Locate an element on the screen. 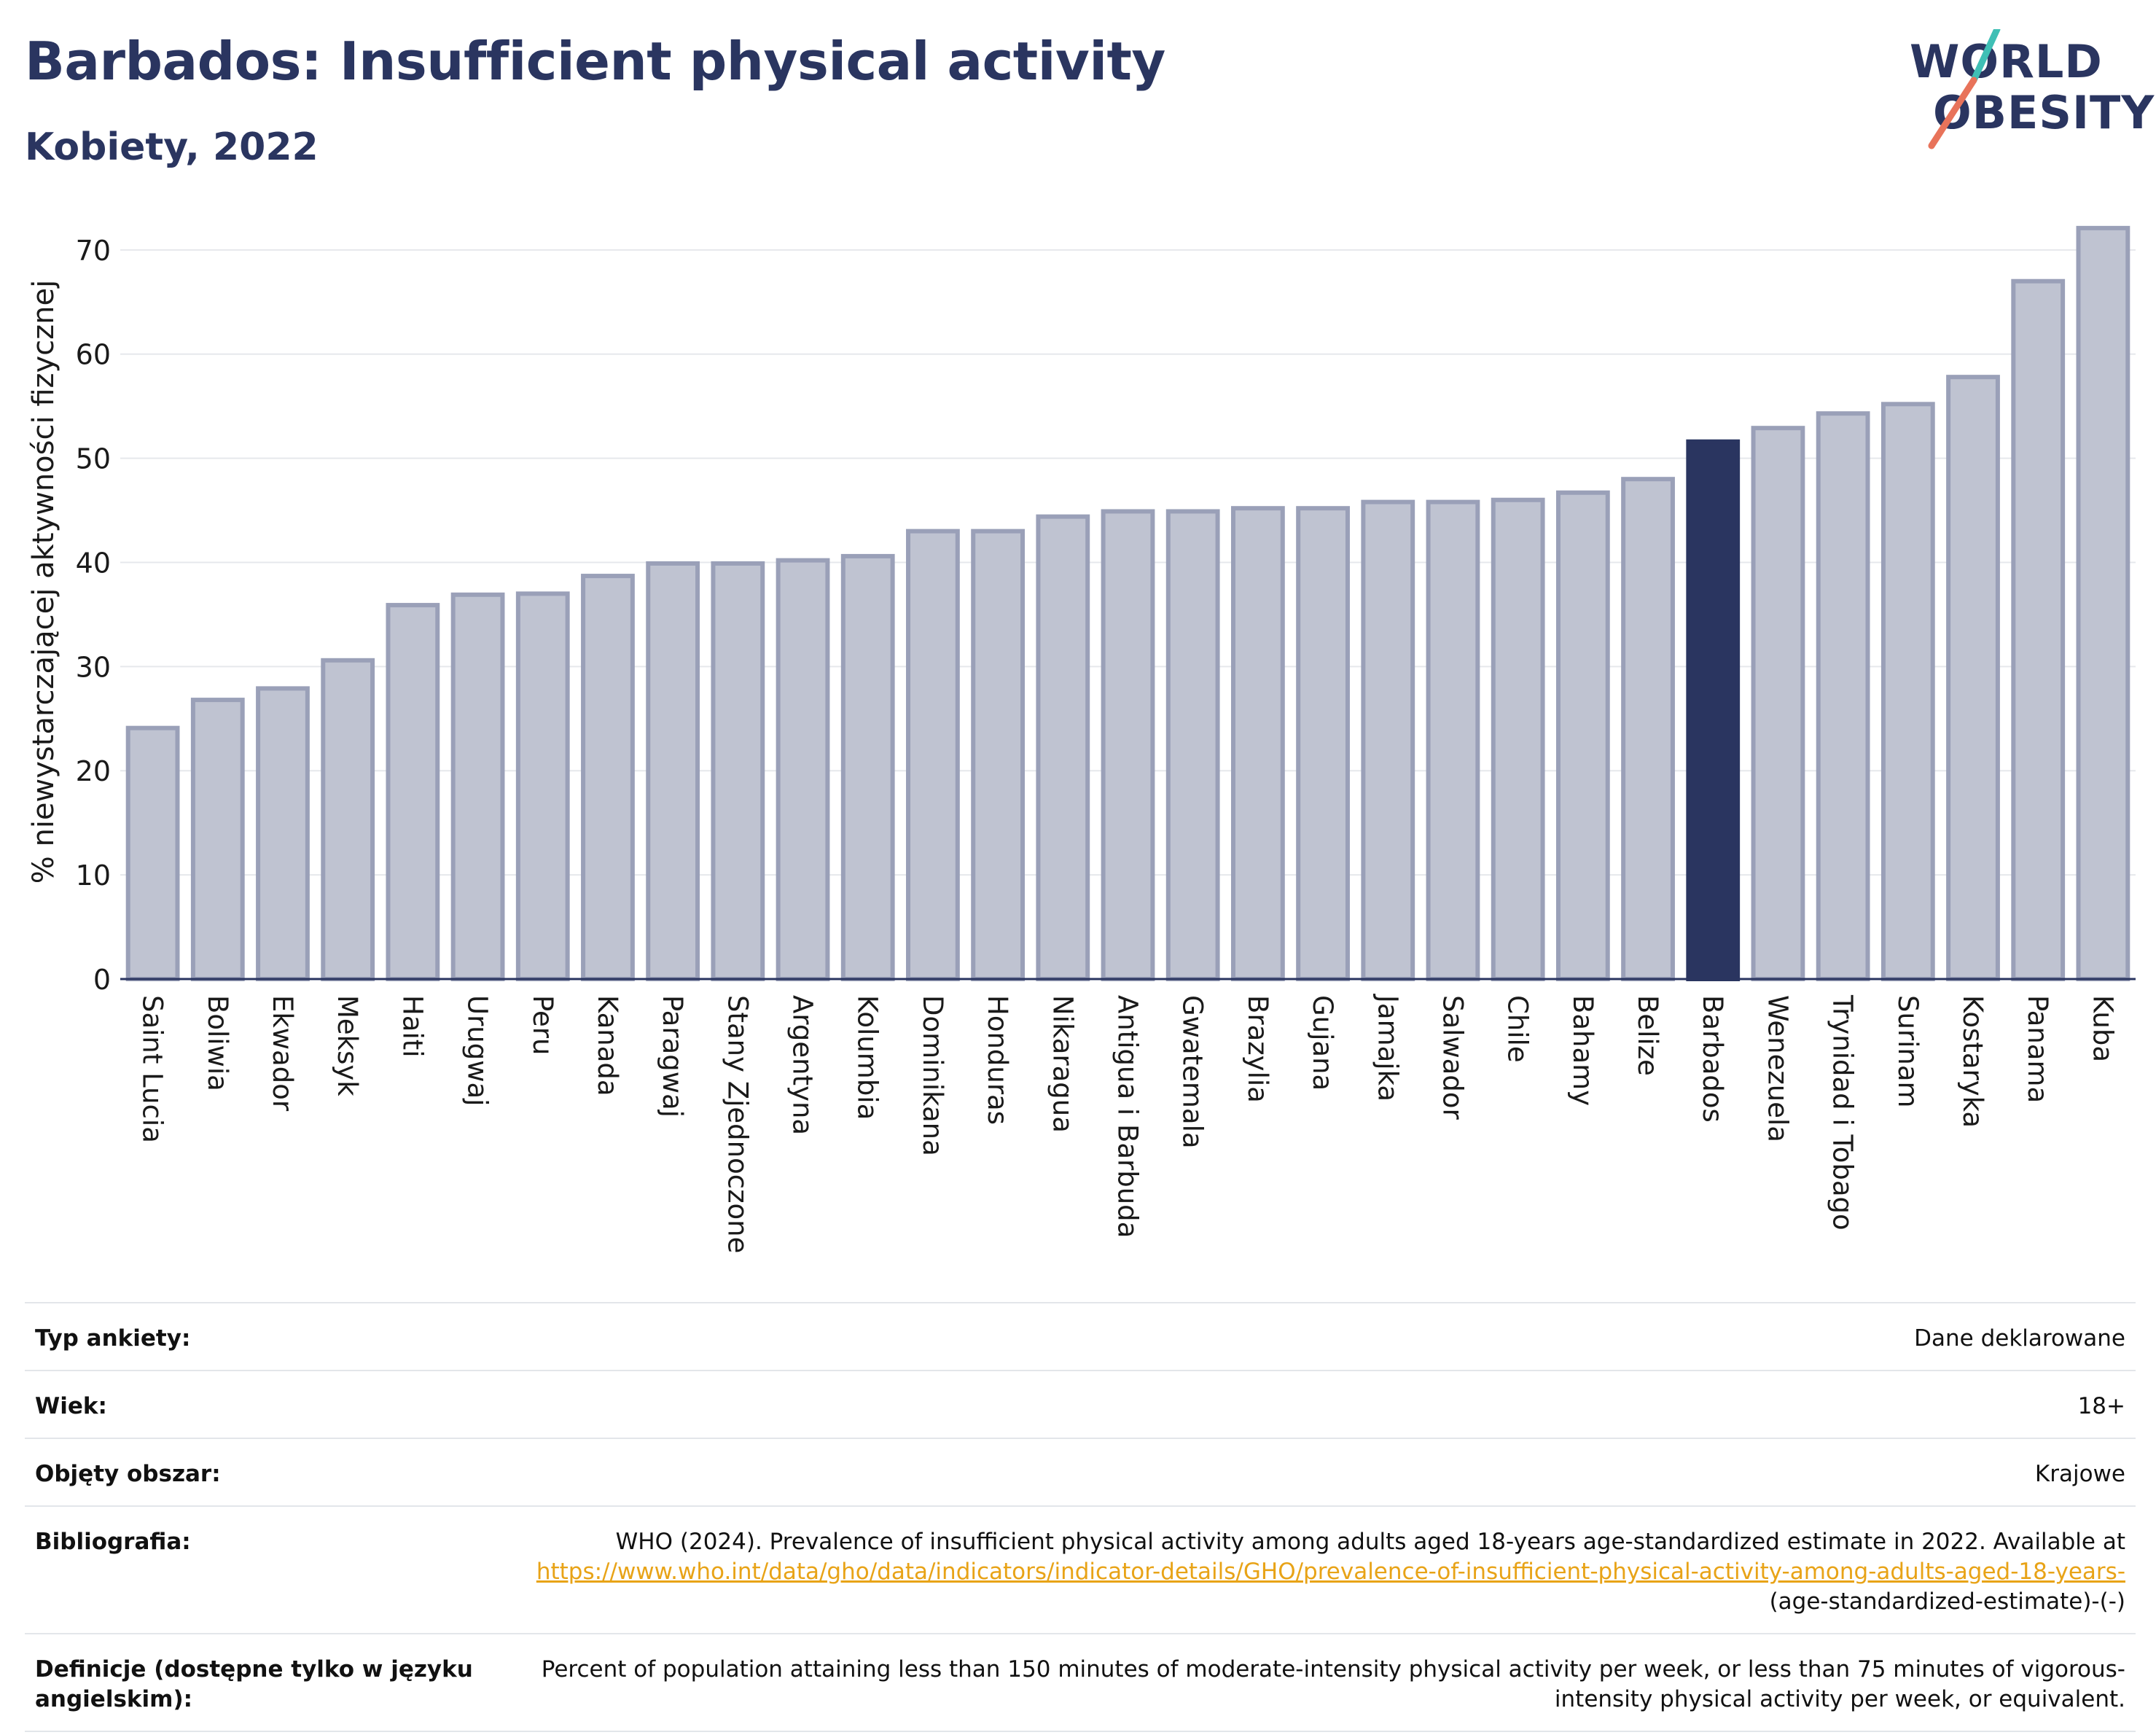  logo-line-2: OBESITY is located at coordinates (2044, 113).